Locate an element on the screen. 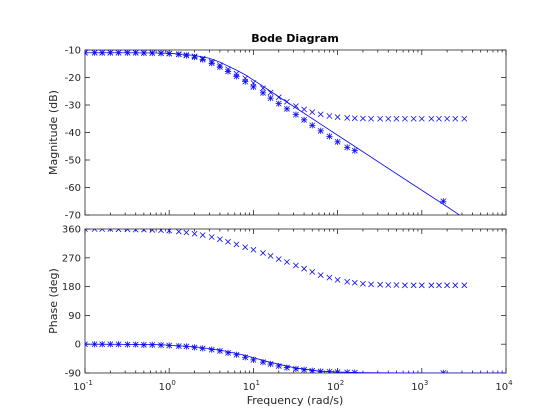  y-tick-label: -50 is located at coordinates (73, 161).